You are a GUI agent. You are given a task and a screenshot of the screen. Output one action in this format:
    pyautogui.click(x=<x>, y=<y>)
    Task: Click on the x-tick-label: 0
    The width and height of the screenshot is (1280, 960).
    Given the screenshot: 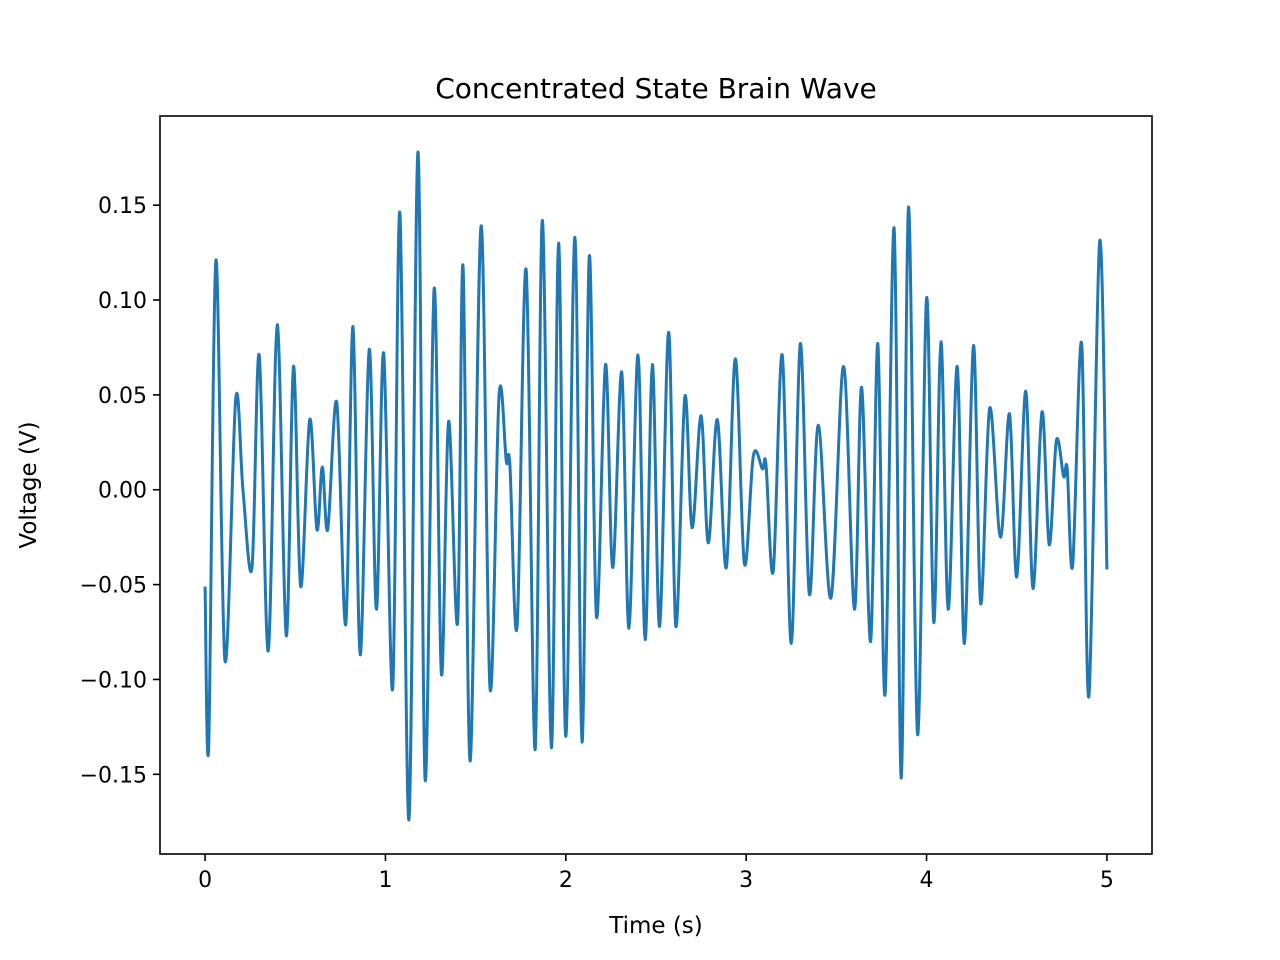 What is the action you would take?
    pyautogui.click(x=205, y=880)
    